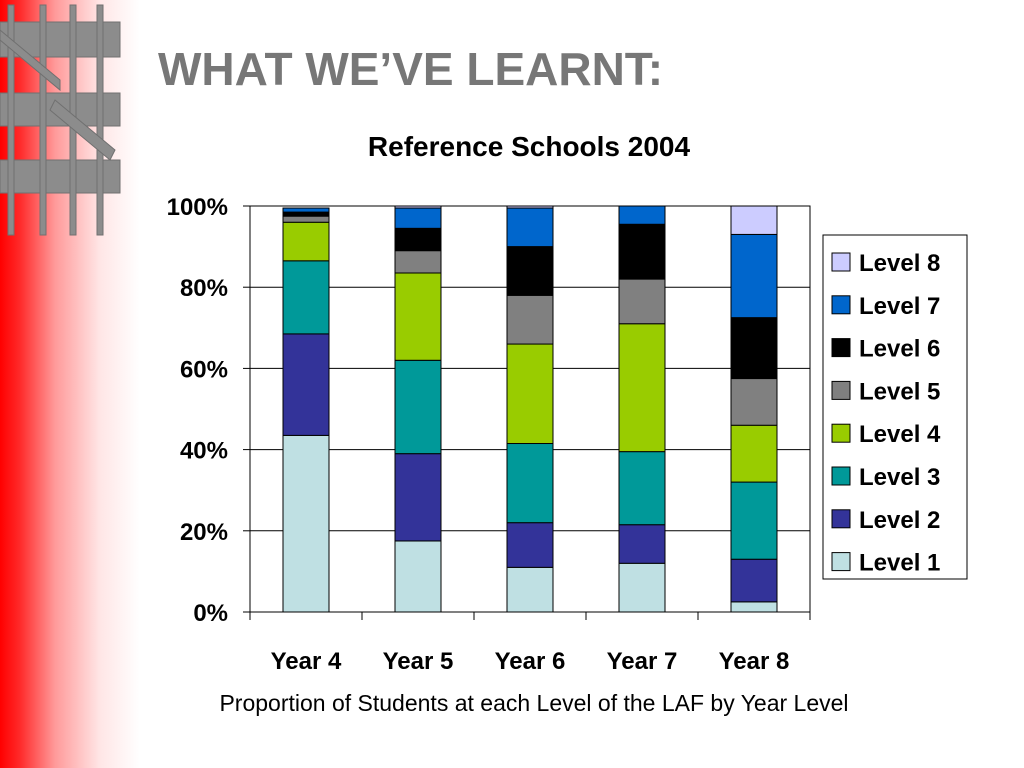  What do you see at coordinates (204, 532) in the screenshot?
I see `y-tick-label: 20%` at bounding box center [204, 532].